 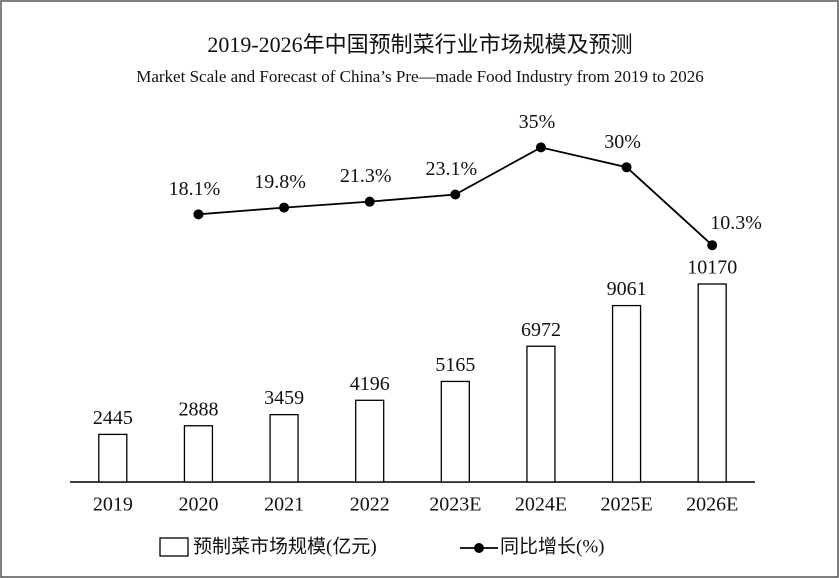 What do you see at coordinates (174, 547) in the screenshot?
I see `legend-swatch` at bounding box center [174, 547].